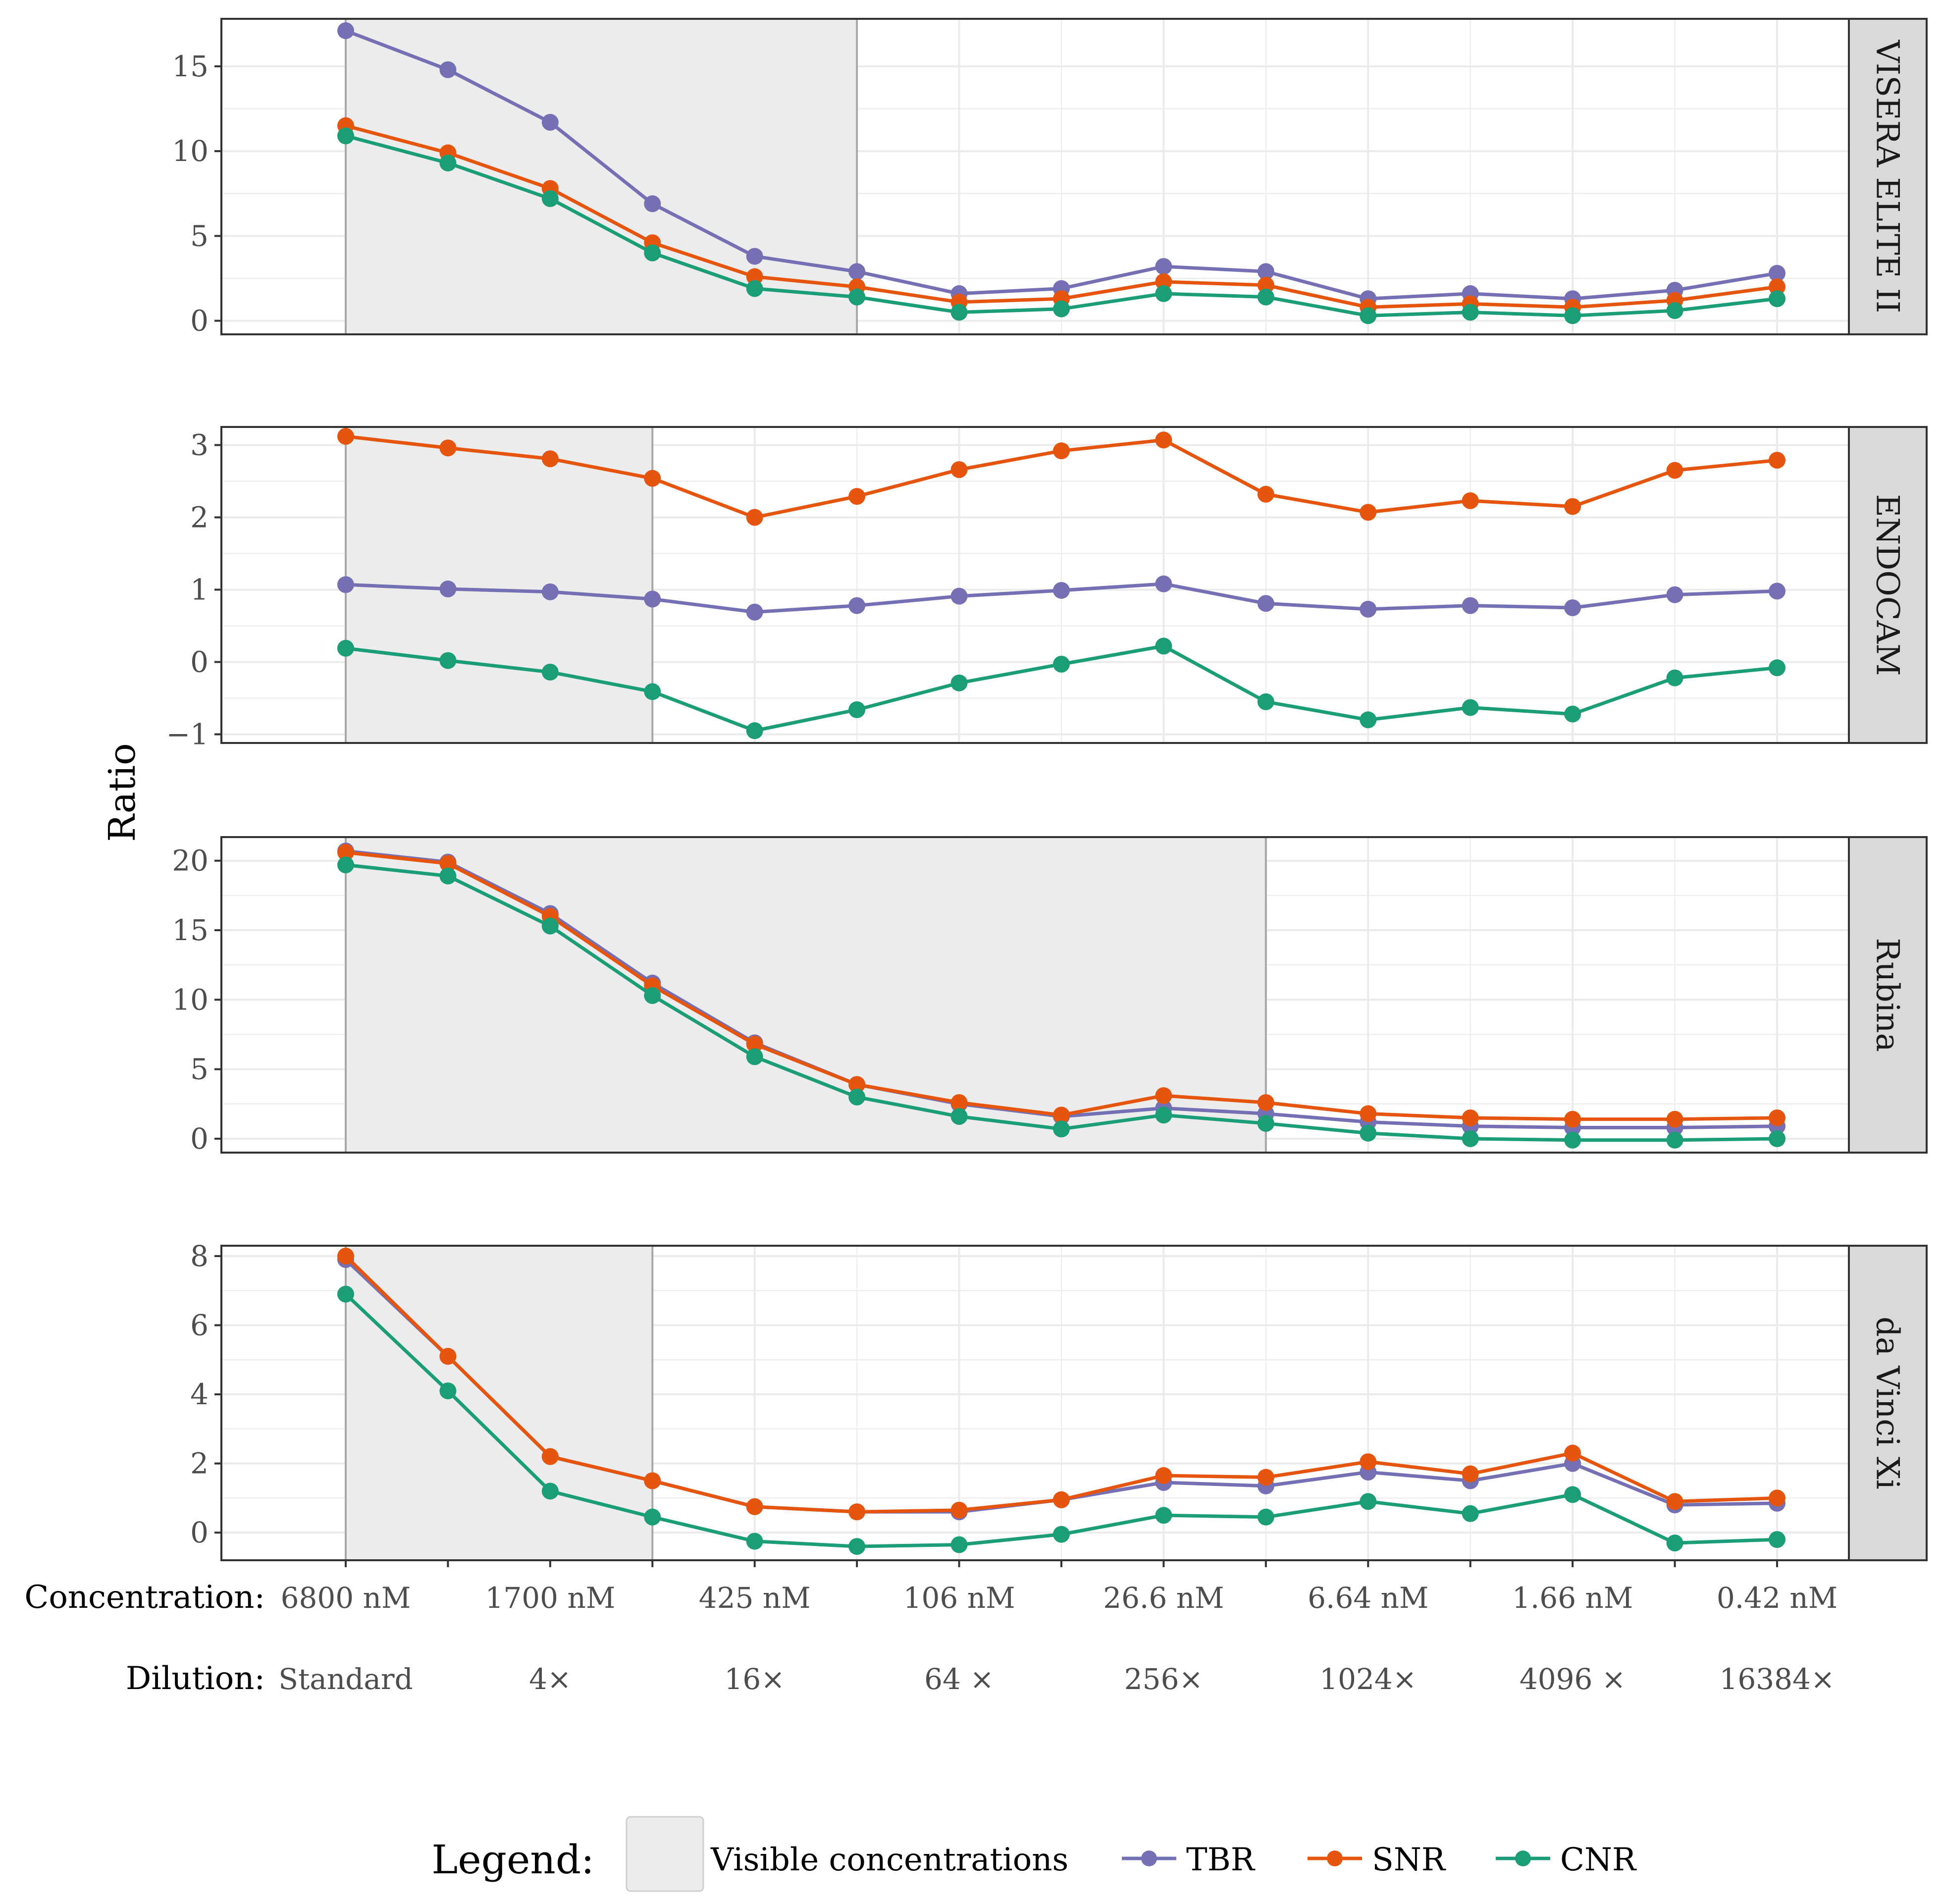 The image size is (1942, 1904). Describe the element at coordinates (1777, 1598) in the screenshot. I see `concentration-tick-label: 0.42 nM` at that location.